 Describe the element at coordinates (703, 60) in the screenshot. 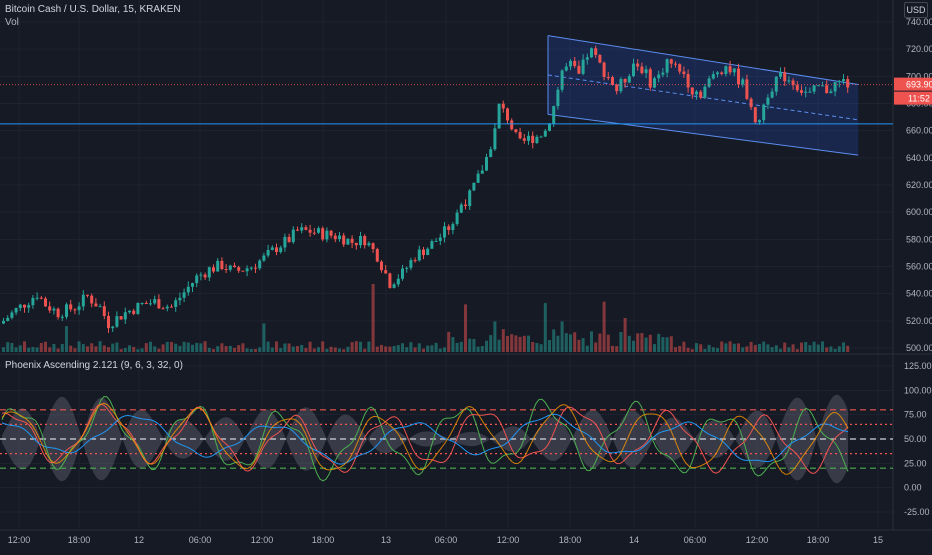

I see `channel-upper-line` at that location.